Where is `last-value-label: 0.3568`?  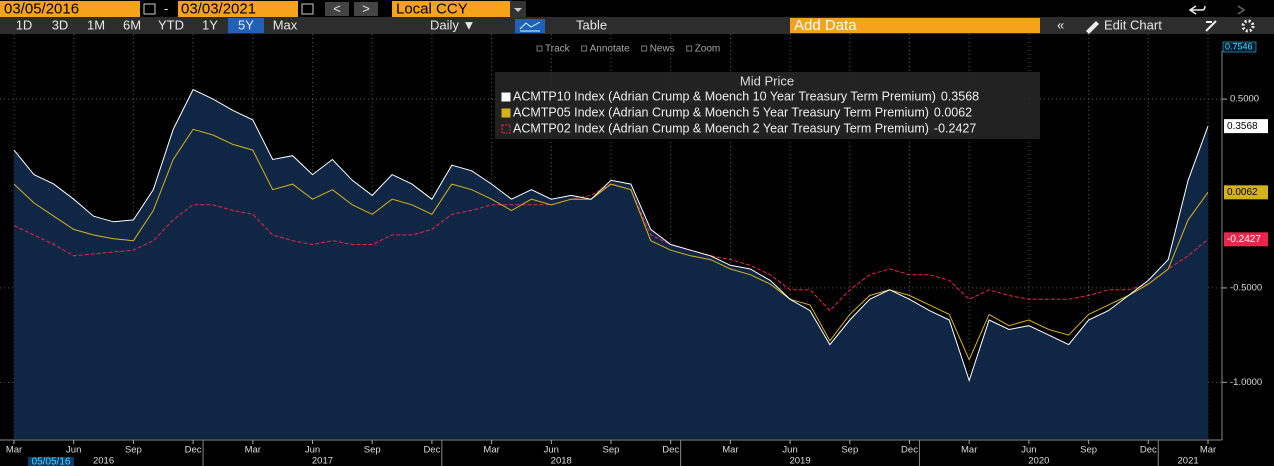 last-value-label: 0.3568 is located at coordinates (1242, 126).